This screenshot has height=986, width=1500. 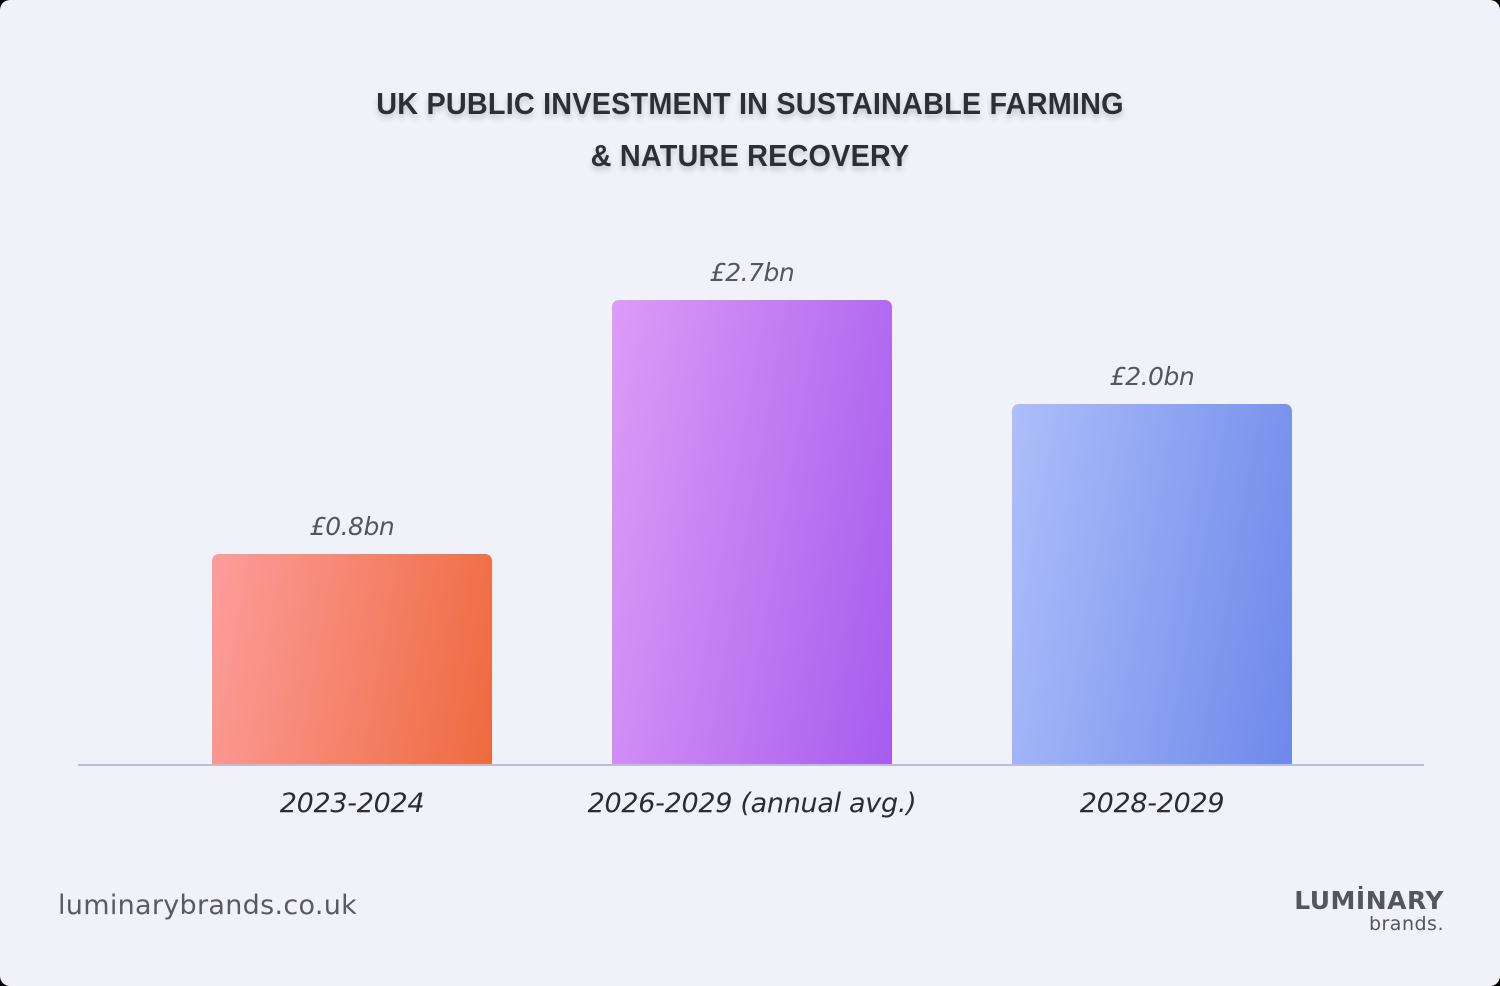 I want to click on x-tick-label: 2023-2024, so click(x=352, y=803).